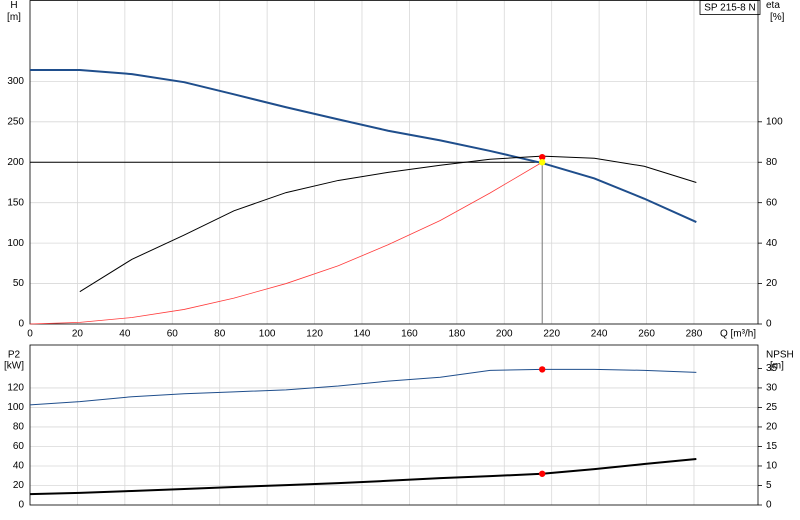  Describe the element at coordinates (173, 334) in the screenshot. I see `x-tick-label: 60` at that location.